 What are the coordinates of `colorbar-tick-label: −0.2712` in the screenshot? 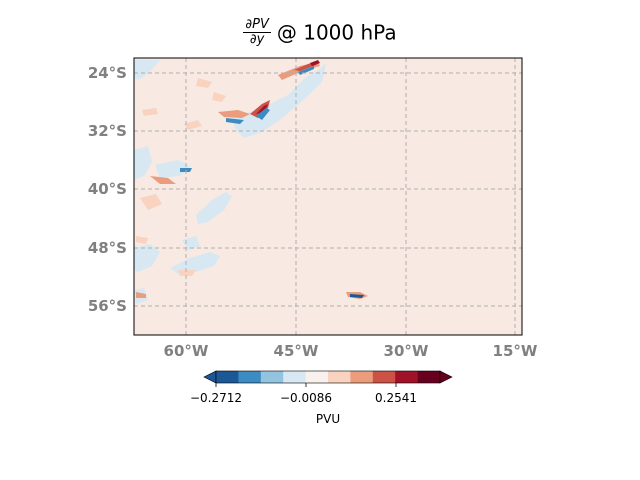 It's located at (216, 398).